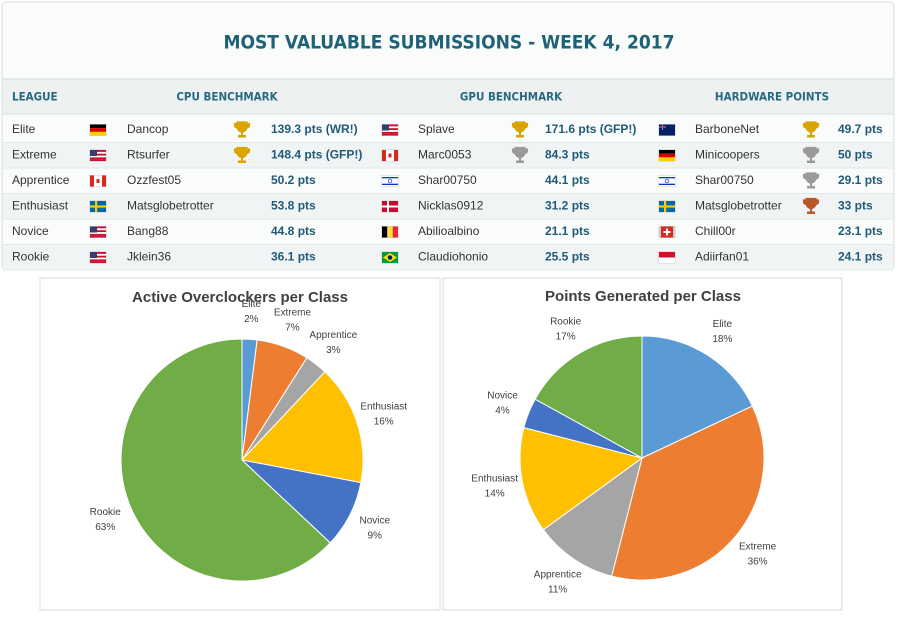 The width and height of the screenshot is (898, 620). Describe the element at coordinates (436, 129) in the screenshot. I see `user-cell: Splave` at that location.